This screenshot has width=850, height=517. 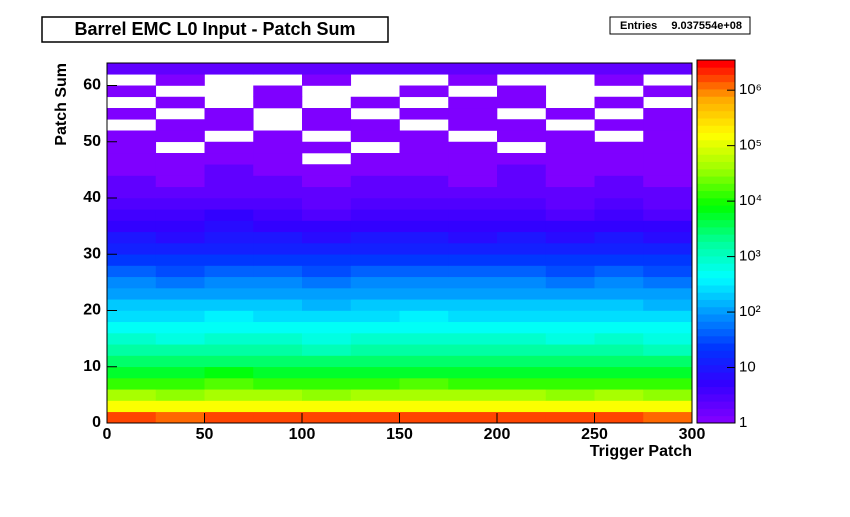 I want to click on y-tick-label: 20, so click(x=92, y=310).